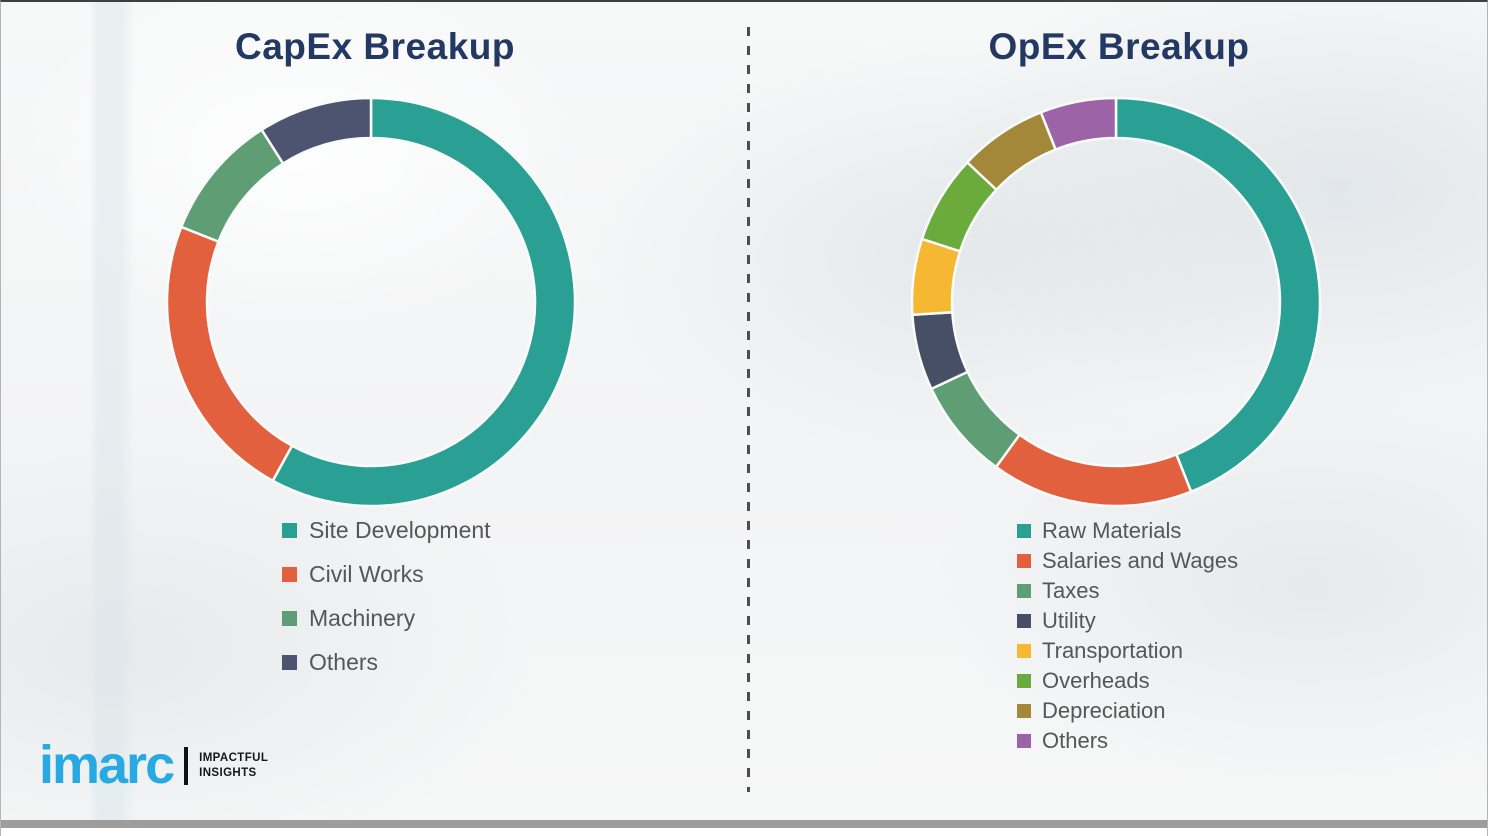 The width and height of the screenshot is (1488, 836). What do you see at coordinates (375, 46) in the screenshot?
I see `capex-chart-title: CapEx Breakup` at bounding box center [375, 46].